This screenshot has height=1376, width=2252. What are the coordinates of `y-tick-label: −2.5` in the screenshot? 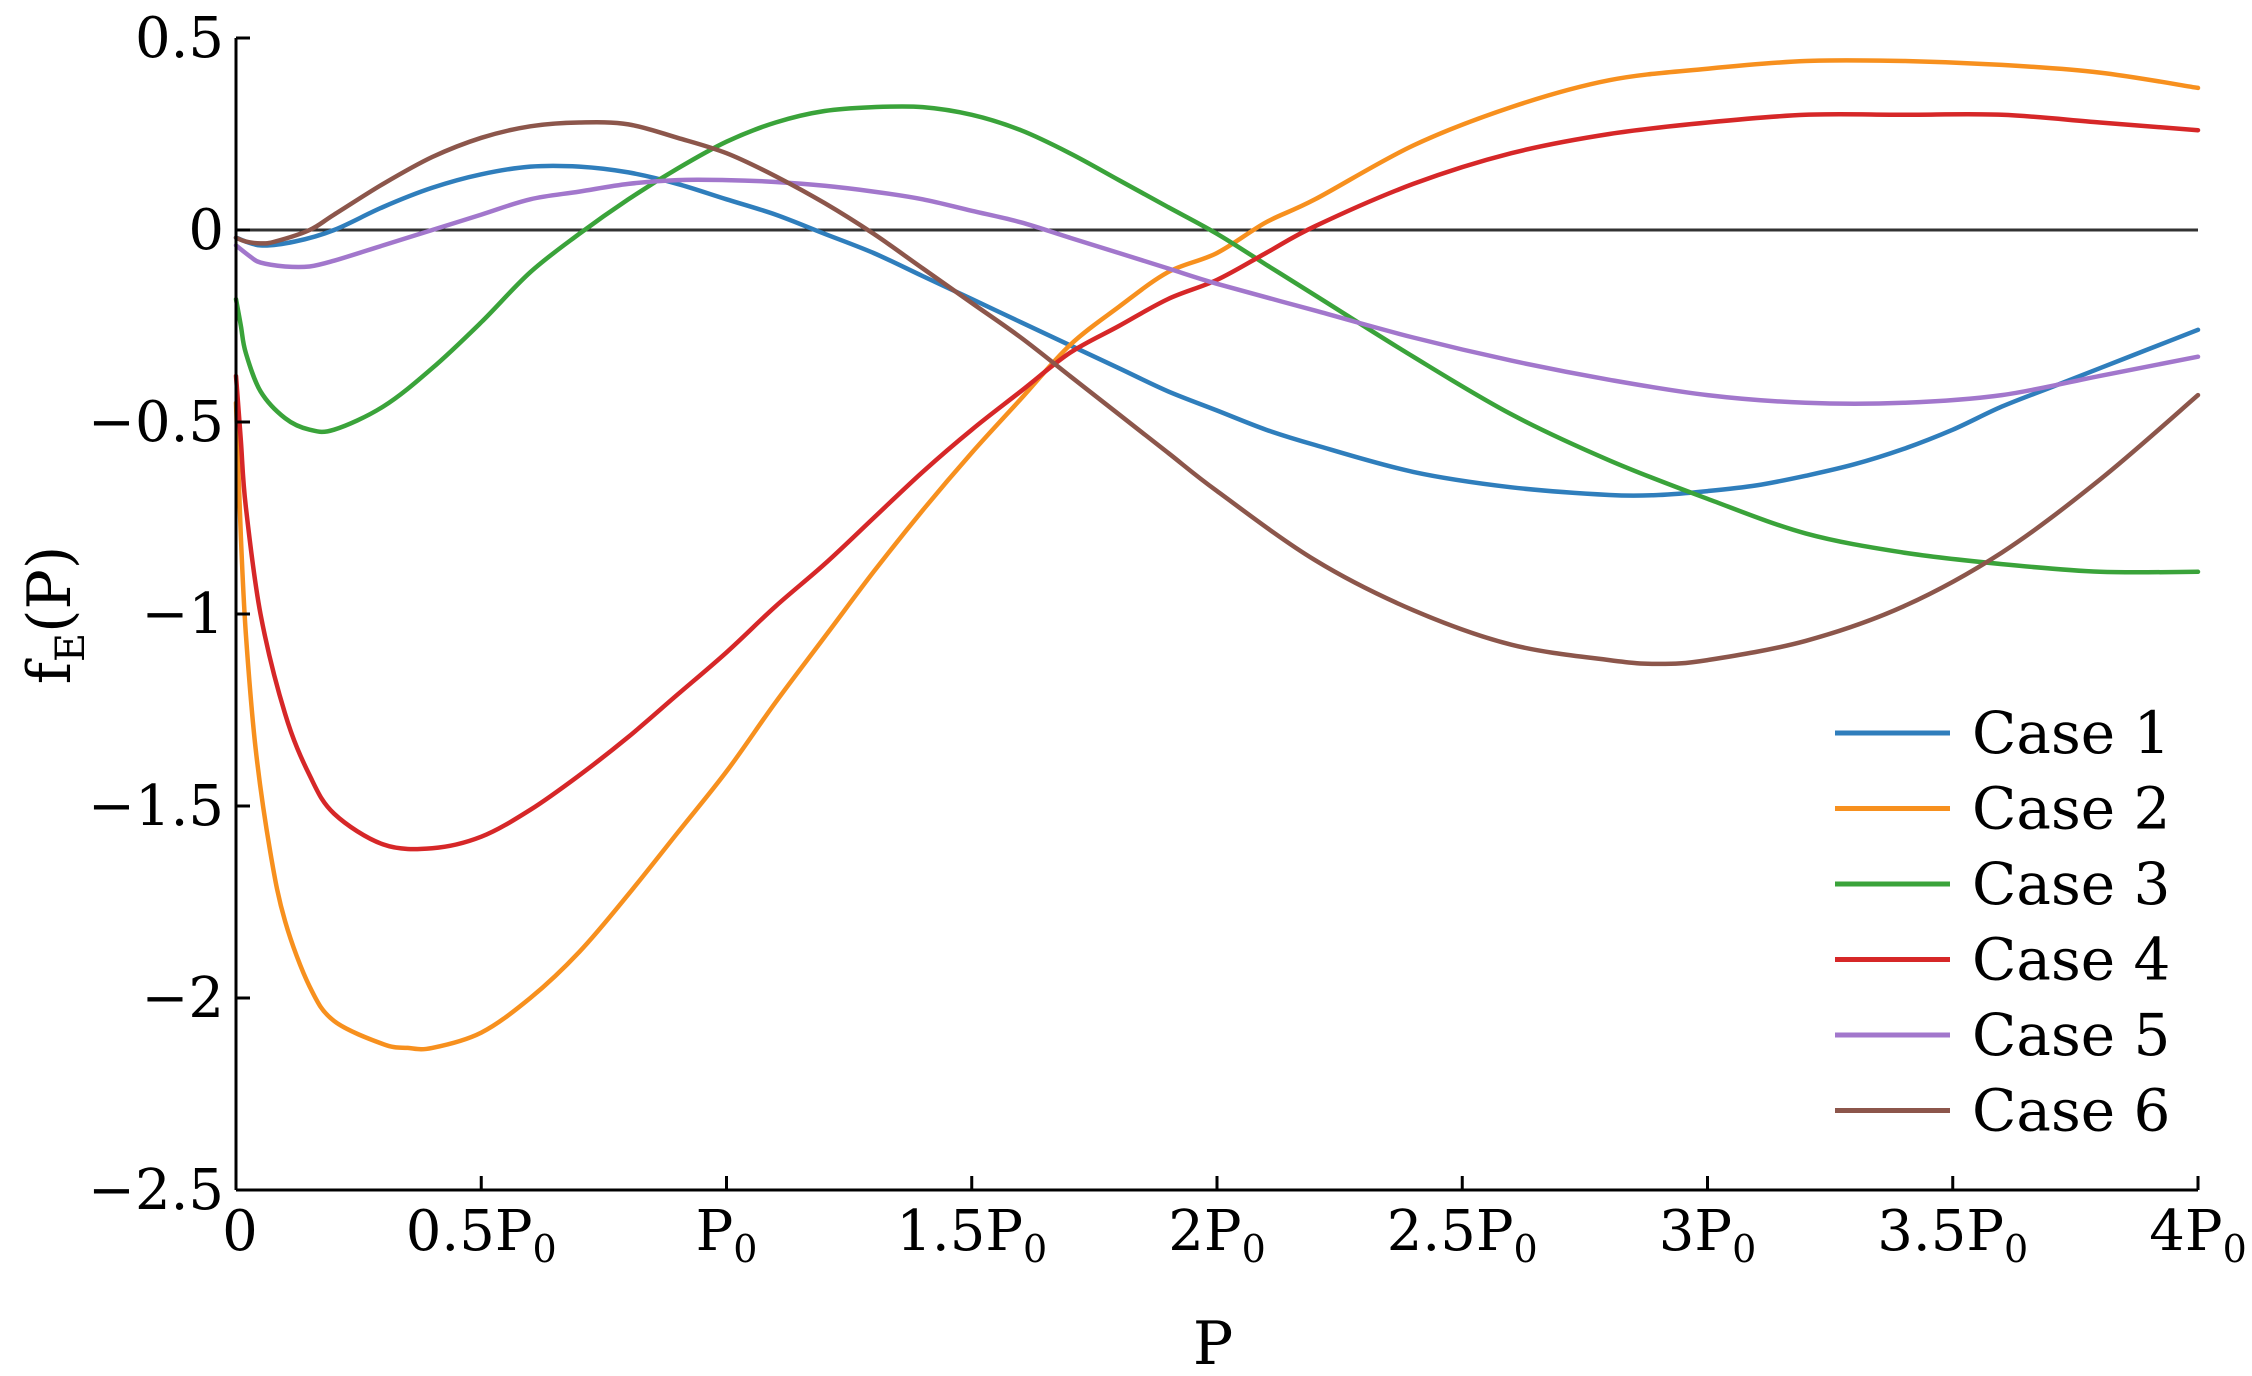 It's located at (156, 1190).